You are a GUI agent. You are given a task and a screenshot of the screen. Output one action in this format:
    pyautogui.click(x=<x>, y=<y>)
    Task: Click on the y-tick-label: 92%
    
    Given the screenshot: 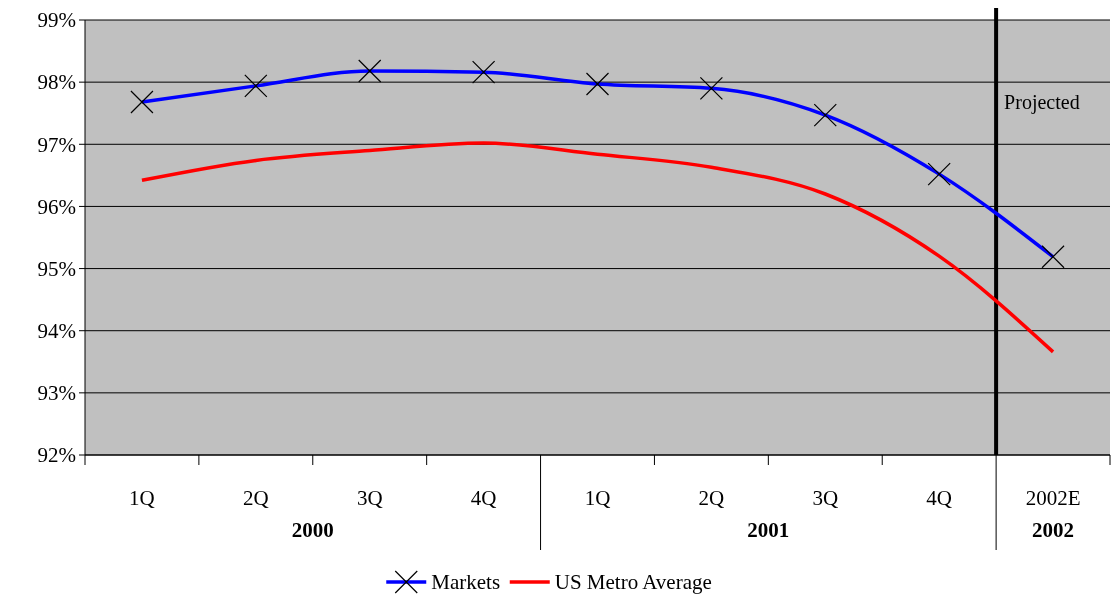 What is the action you would take?
    pyautogui.click(x=56, y=455)
    